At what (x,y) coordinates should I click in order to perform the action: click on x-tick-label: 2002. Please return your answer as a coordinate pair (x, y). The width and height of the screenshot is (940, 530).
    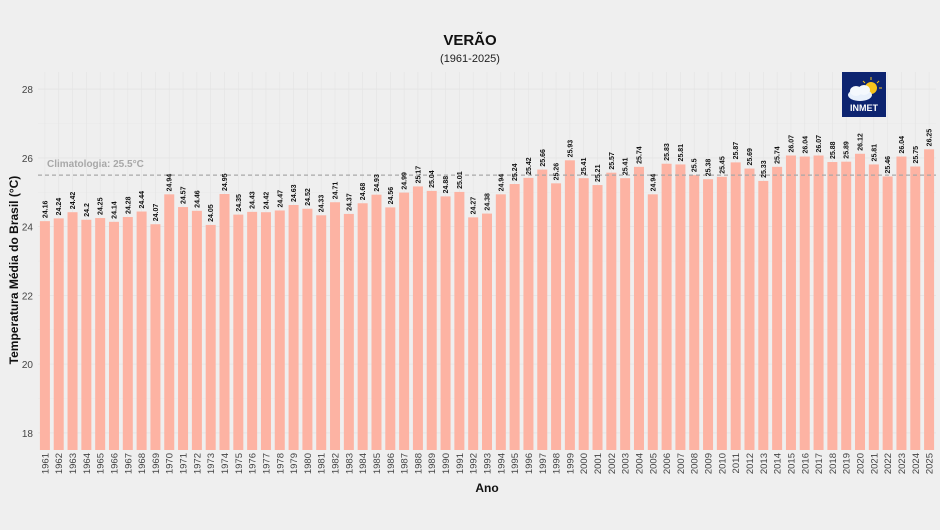
    Looking at the image, I should click on (612, 463).